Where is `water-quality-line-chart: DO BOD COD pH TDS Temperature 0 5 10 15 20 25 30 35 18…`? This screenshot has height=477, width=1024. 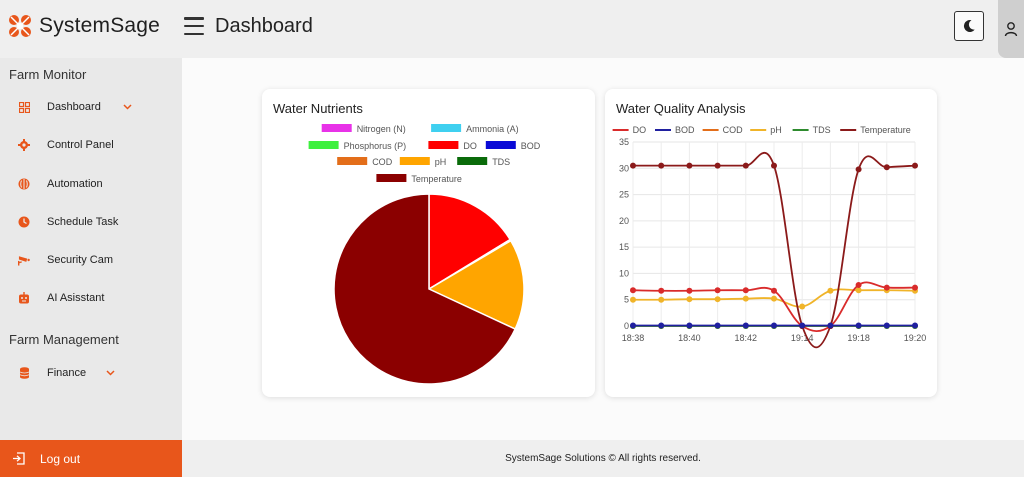 water-quality-line-chart: DO BOD COD pH TDS Temperature 0 5 10 15 20 25 30 35 18… is located at coordinates (769, 237).